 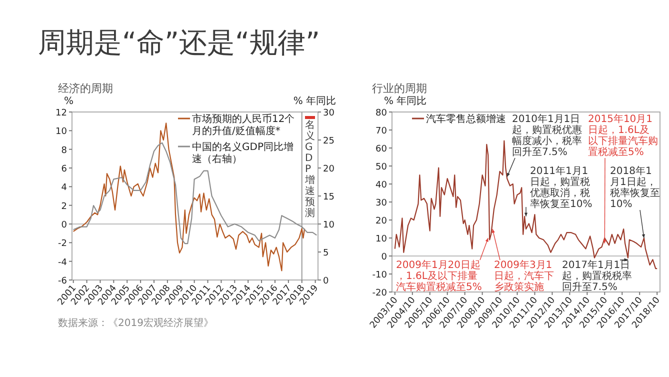 What do you see at coordinates (524, 276) in the screenshot?
I see `annotation: 2009年3月1日起，汽车下乡政策实施` at bounding box center [524, 276].